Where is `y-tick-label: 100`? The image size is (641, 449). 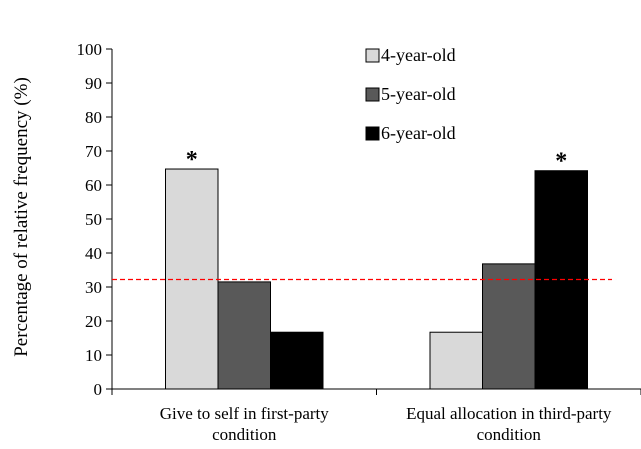 y-tick-label: 100 is located at coordinates (90, 49).